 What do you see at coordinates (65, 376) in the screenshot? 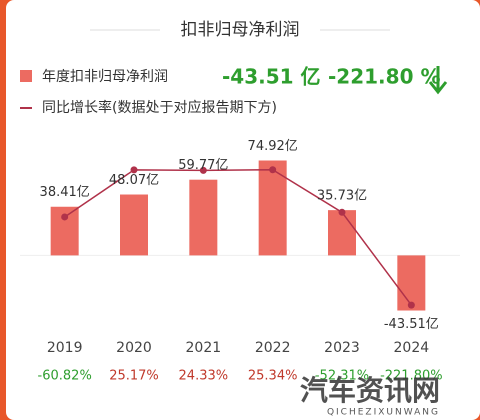
I see `growth-label: -60.82%` at bounding box center [65, 376].